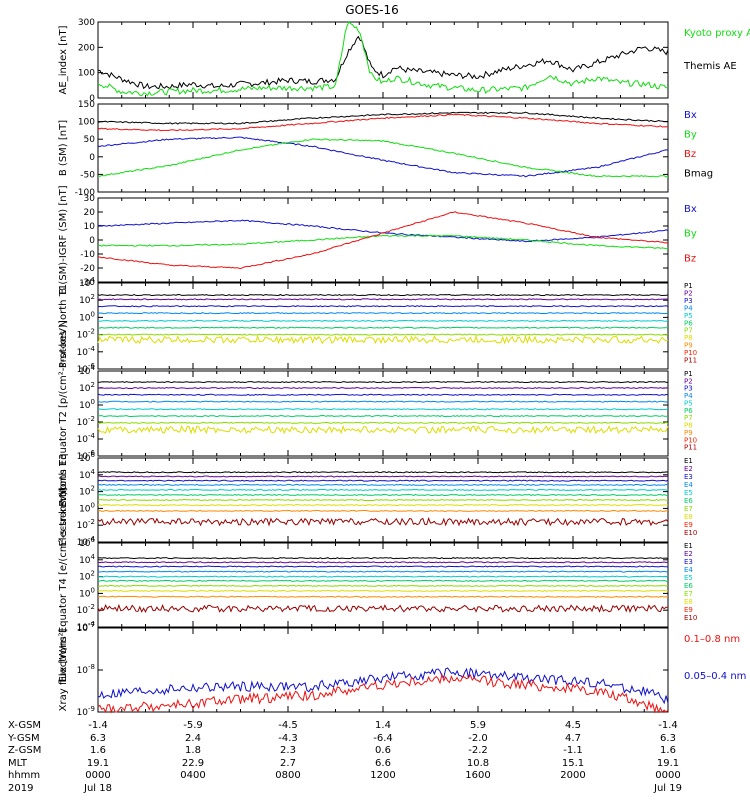  I want to click on row-label: hhmm, so click(24, 775).